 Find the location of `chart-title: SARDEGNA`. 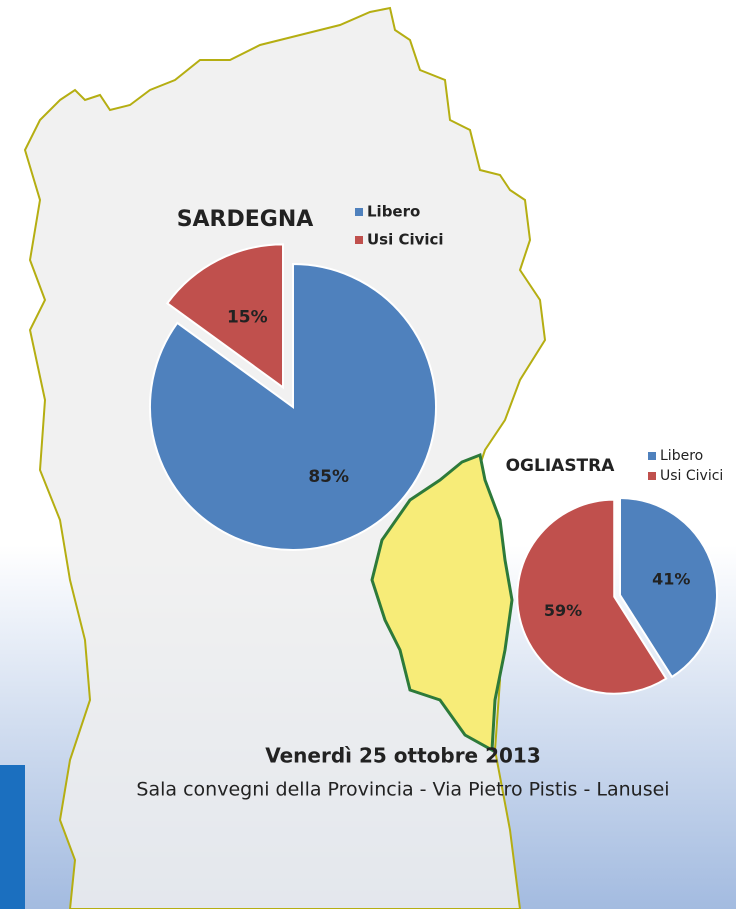

chart-title: SARDEGNA is located at coordinates (245, 219).